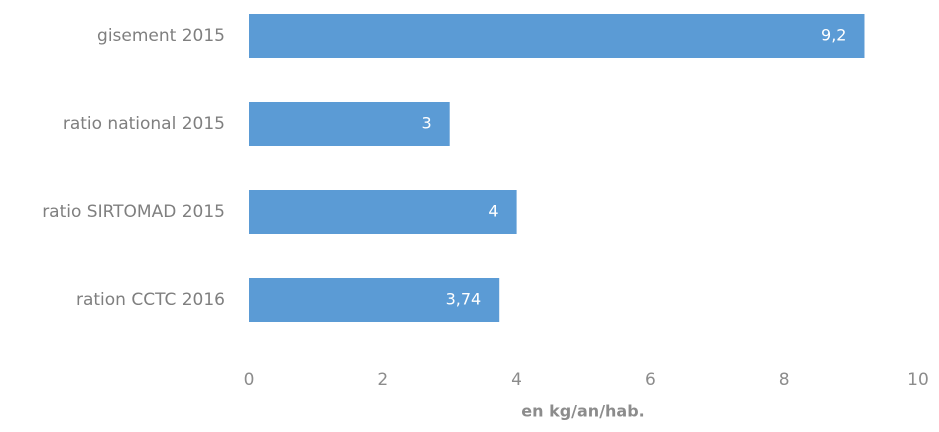 Image resolution: width=939 pixels, height=432 pixels. I want to click on value-label: 3,74, so click(464, 299).